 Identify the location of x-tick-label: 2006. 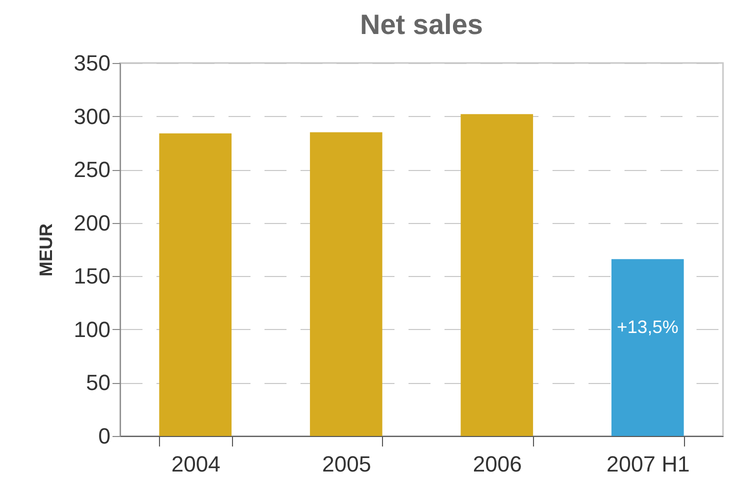
(497, 464).